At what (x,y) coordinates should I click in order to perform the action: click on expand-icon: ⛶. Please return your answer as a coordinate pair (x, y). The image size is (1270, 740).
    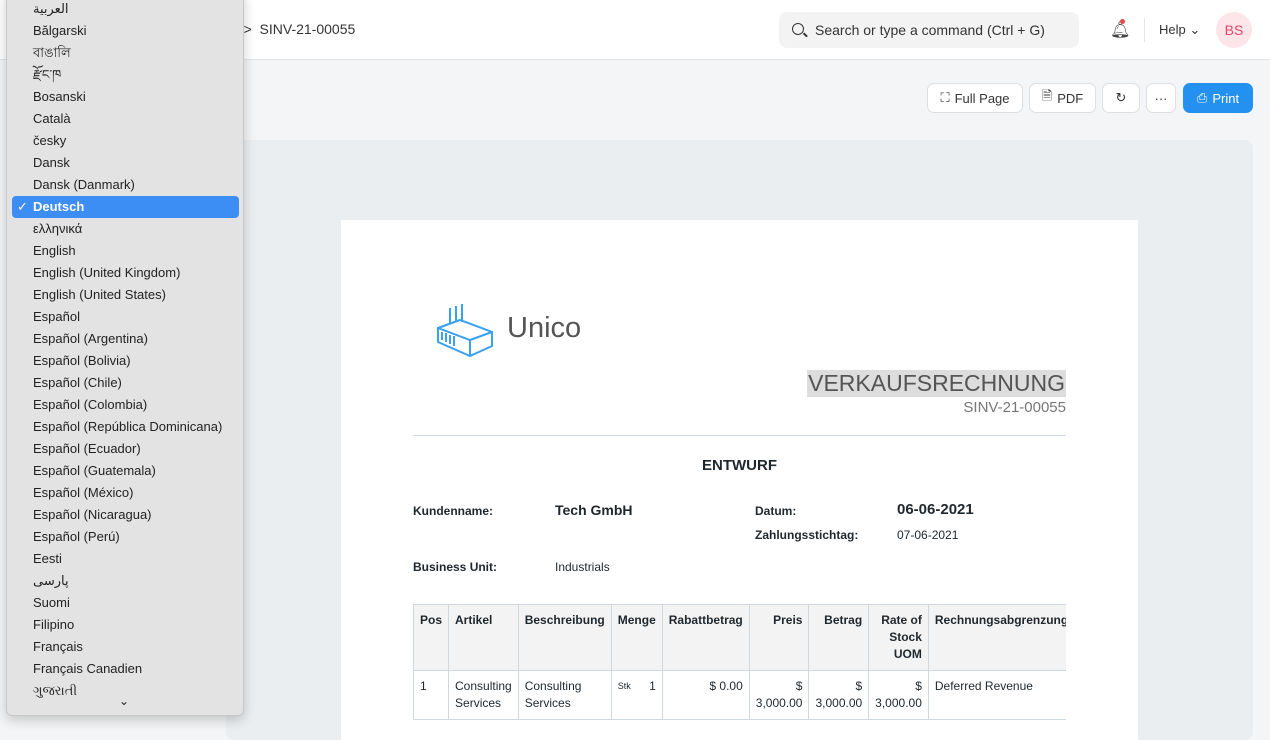
    Looking at the image, I should click on (945, 97).